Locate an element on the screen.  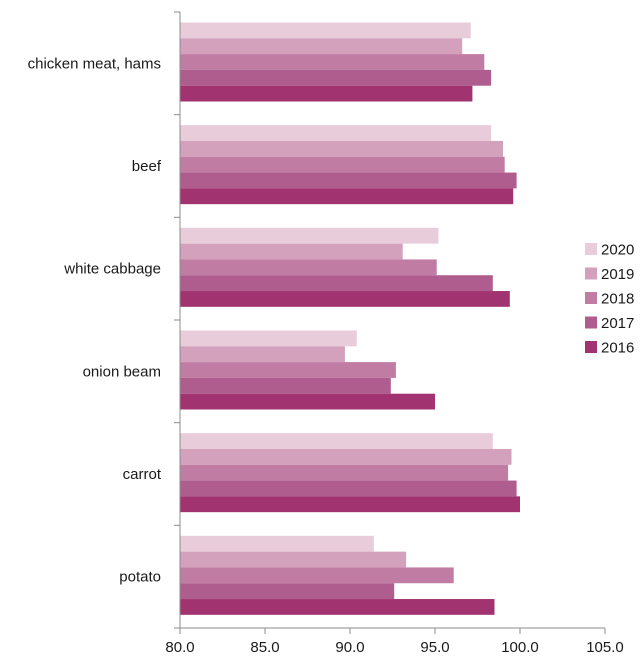
category-label: carrot is located at coordinates (142, 474).